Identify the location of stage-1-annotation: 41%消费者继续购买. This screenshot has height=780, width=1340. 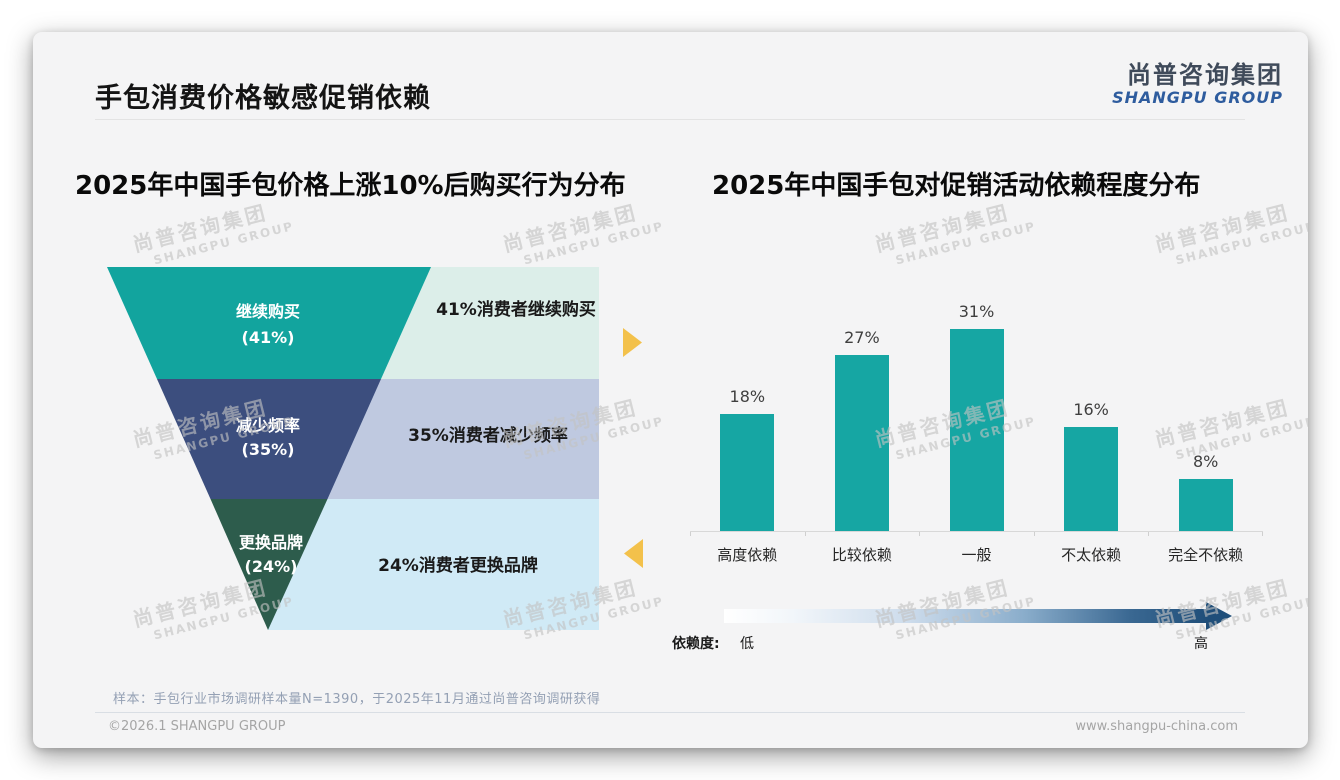
(516, 309).